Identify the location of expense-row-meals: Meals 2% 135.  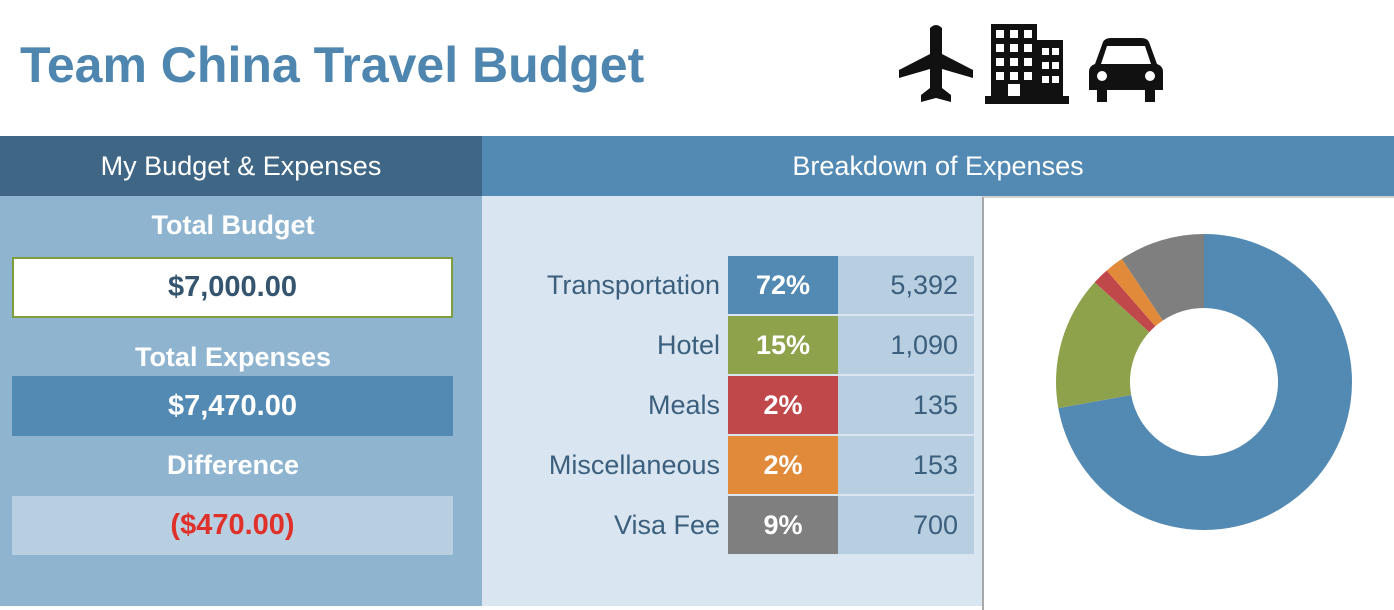
(732, 406).